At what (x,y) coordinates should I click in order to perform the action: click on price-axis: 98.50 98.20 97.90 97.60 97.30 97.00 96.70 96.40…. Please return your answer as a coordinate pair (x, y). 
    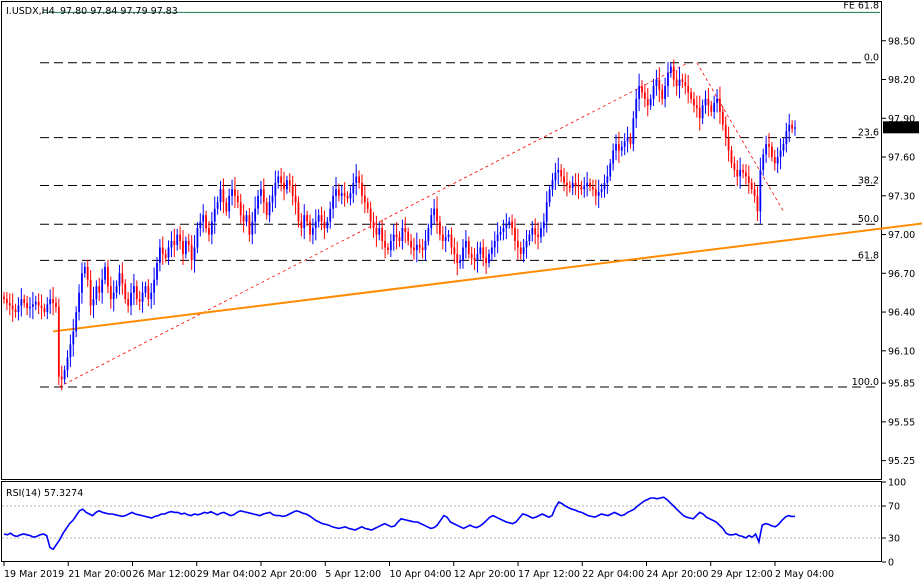
    Looking at the image, I should click on (898, 251).